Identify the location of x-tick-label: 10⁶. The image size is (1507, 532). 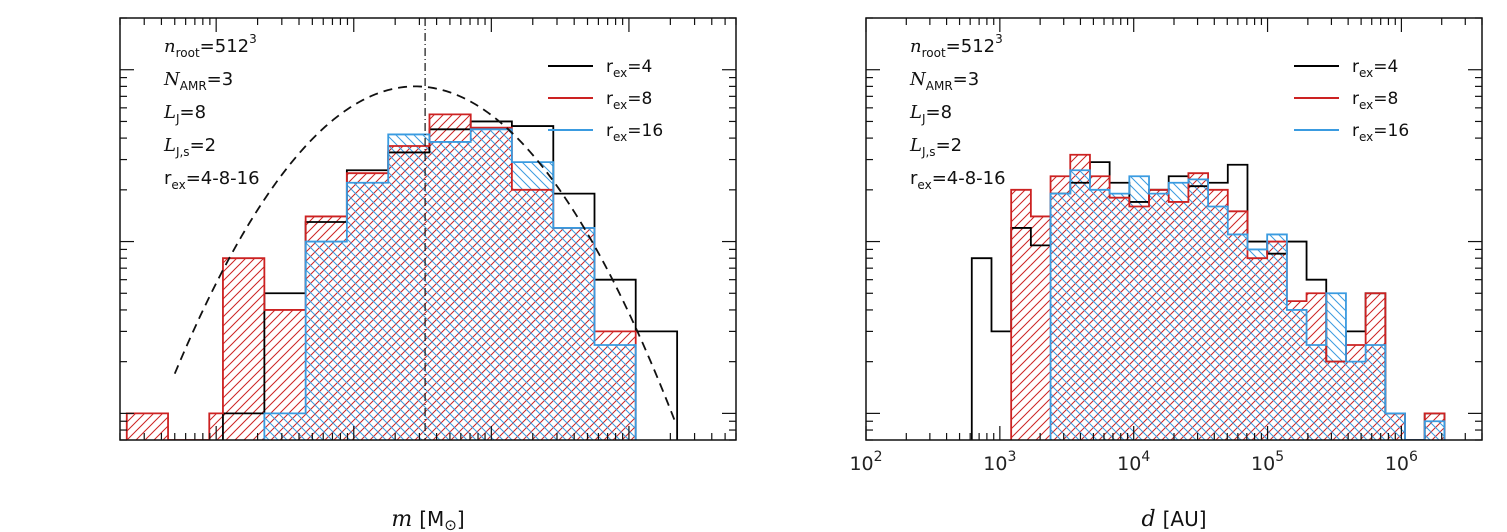
(1401, 462).